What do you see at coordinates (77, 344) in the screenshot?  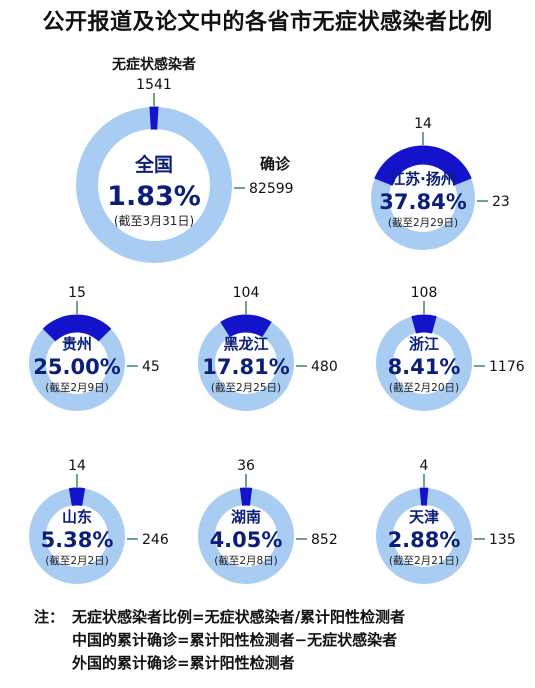 I see `region-label: 贵州` at bounding box center [77, 344].